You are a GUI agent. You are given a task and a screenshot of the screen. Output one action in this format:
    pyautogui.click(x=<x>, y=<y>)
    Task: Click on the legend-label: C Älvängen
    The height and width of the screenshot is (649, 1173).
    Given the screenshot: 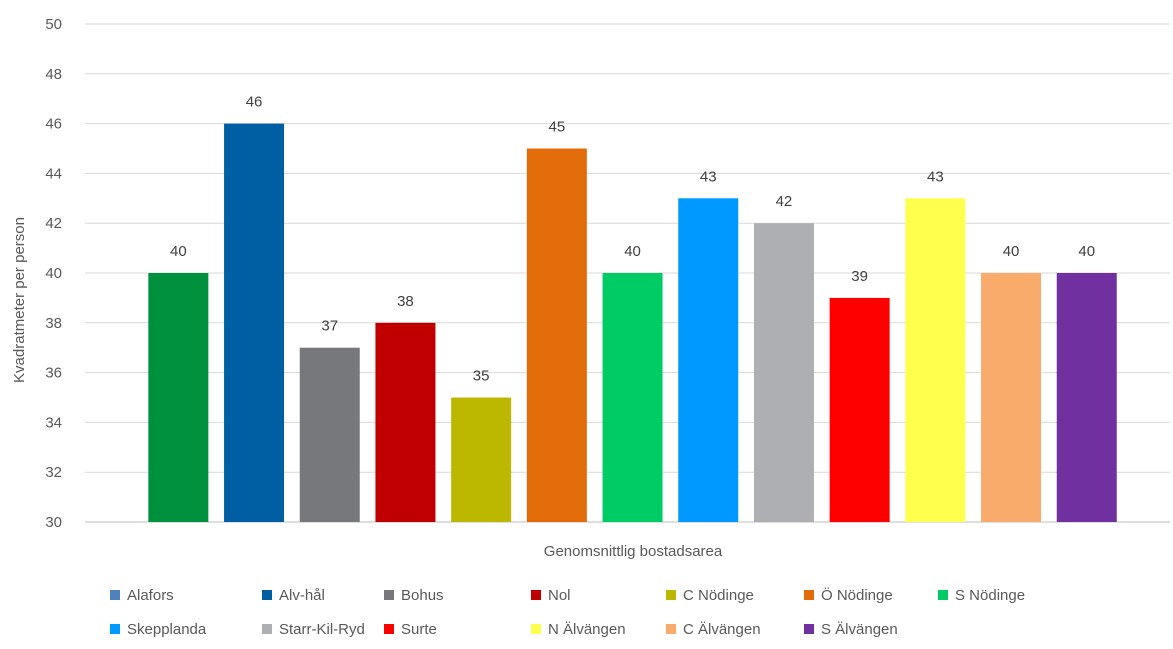 What is the action you would take?
    pyautogui.click(x=722, y=629)
    